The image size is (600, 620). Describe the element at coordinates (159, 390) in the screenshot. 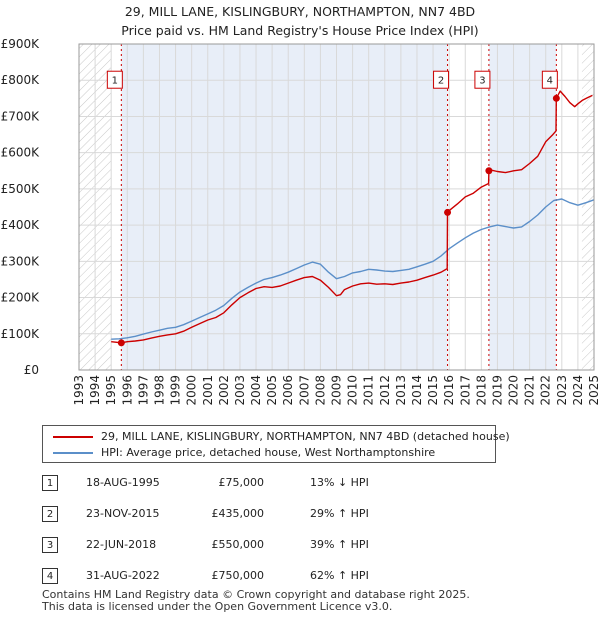

I see `x-tick-label: 1998` at that location.